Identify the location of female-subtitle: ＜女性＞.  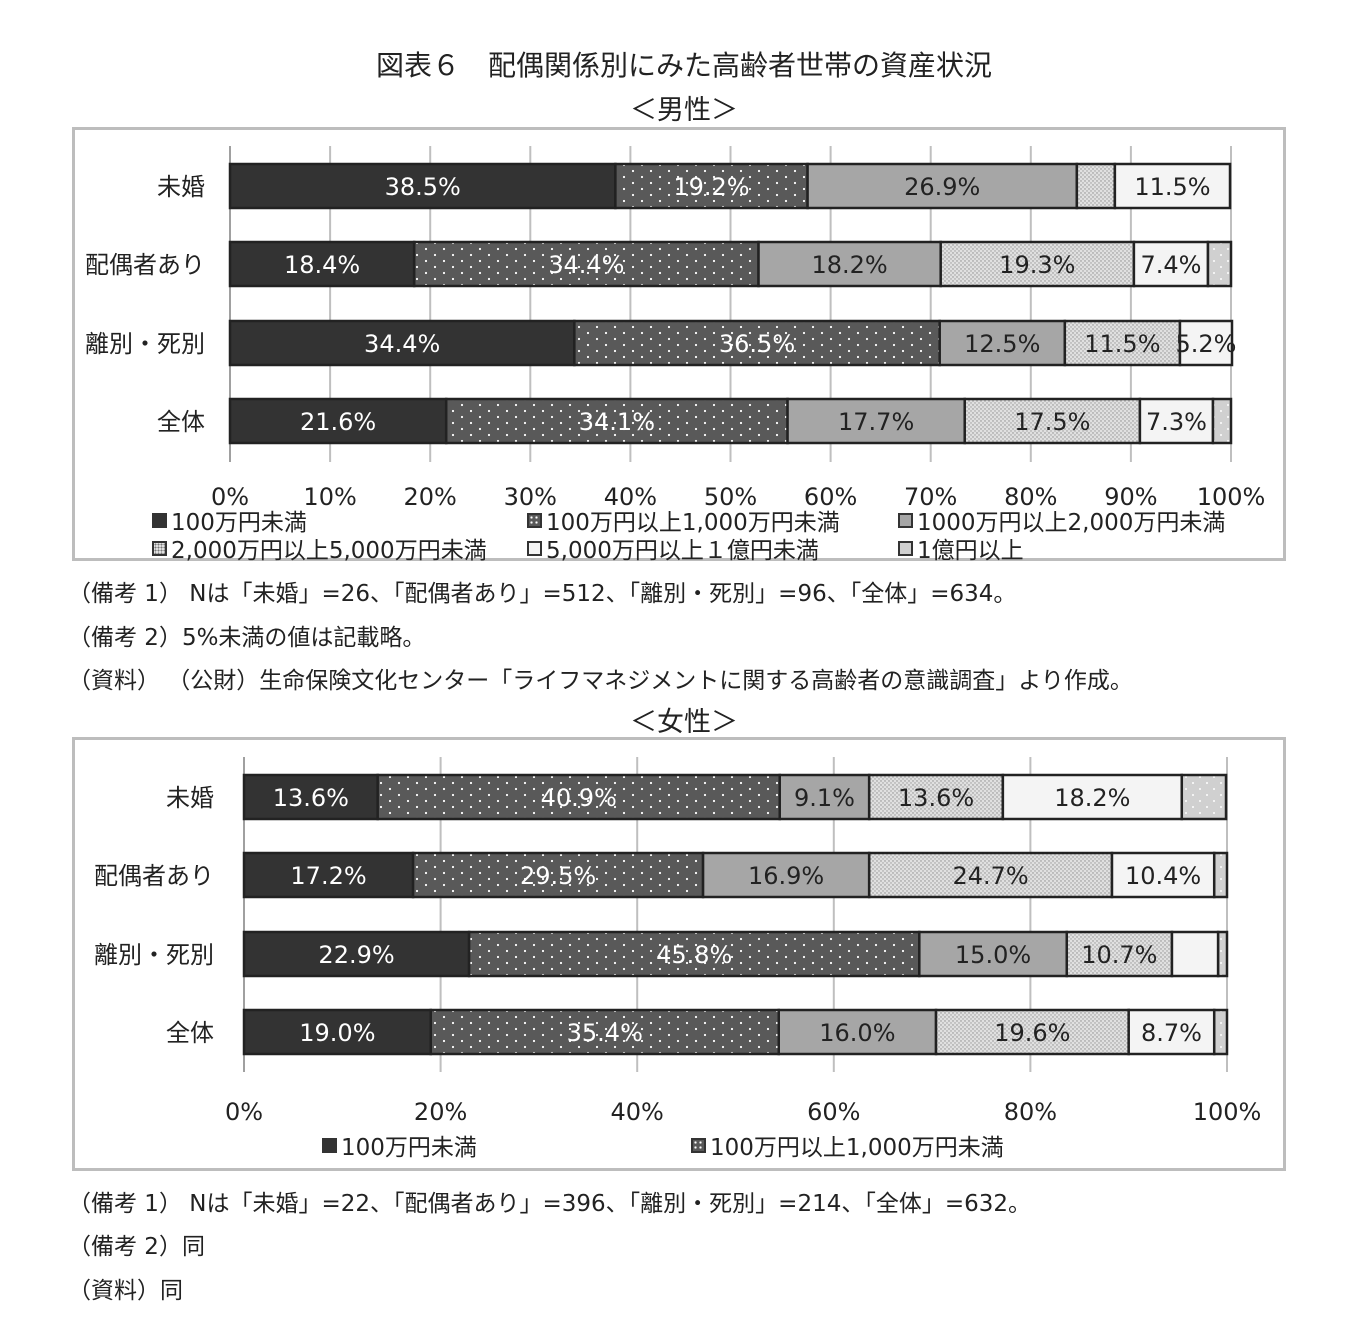
(684, 722).